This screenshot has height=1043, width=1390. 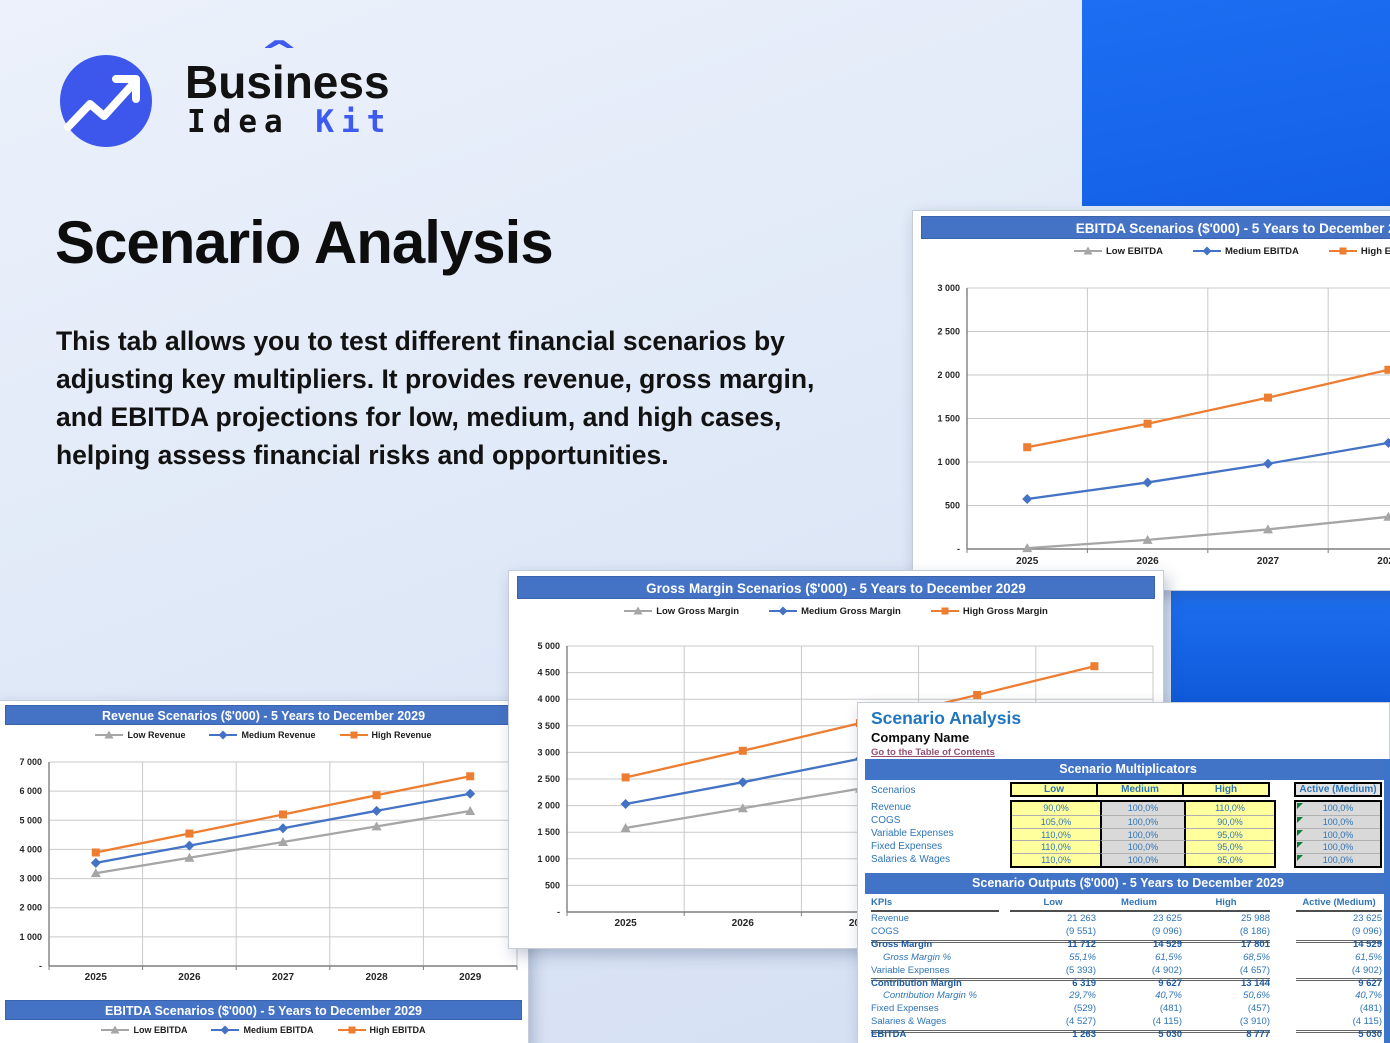 What do you see at coordinates (156, 734) in the screenshot?
I see `legend-label: Low Revenue` at bounding box center [156, 734].